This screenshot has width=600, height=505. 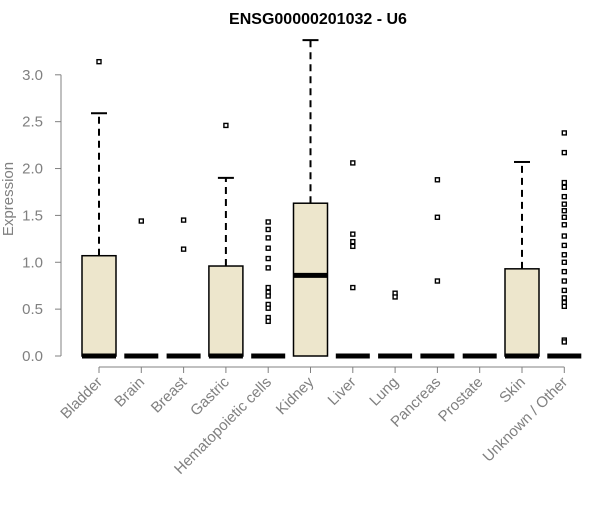 What do you see at coordinates (32, 356) in the screenshot?
I see `y-tick-label: 0.0` at bounding box center [32, 356].